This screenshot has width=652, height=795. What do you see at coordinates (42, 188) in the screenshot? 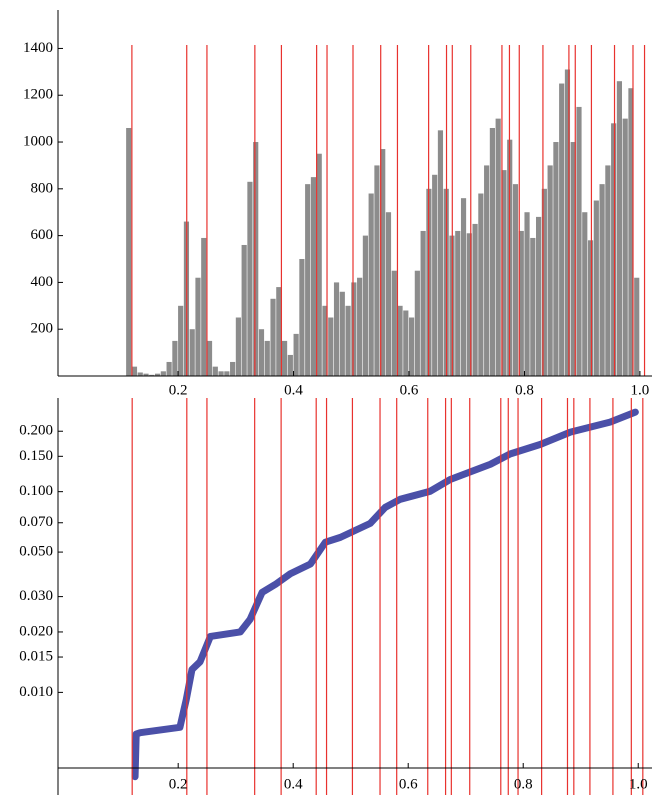
I see `y-tick-label: 800` at bounding box center [42, 188].